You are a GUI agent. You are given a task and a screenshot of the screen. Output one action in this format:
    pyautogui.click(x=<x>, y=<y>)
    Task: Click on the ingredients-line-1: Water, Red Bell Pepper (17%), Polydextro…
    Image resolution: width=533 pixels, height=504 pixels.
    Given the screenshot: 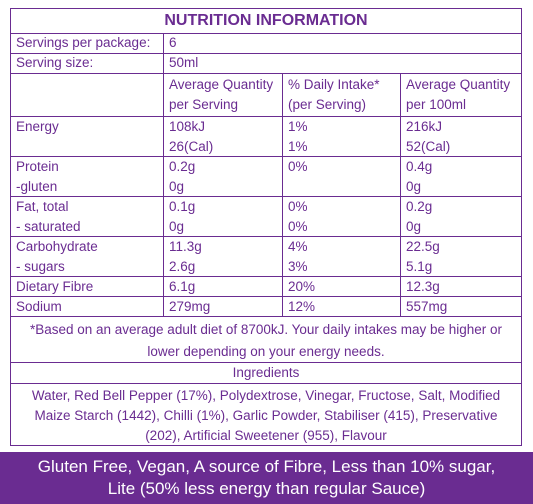 What is the action you would take?
    pyautogui.click(x=266, y=395)
    